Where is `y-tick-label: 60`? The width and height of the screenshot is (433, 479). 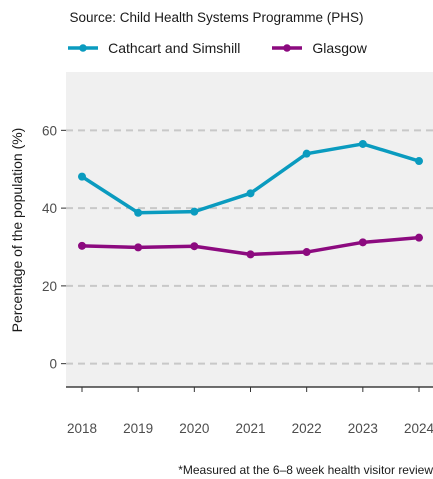
y-tick-label: 60 is located at coordinates (49, 130).